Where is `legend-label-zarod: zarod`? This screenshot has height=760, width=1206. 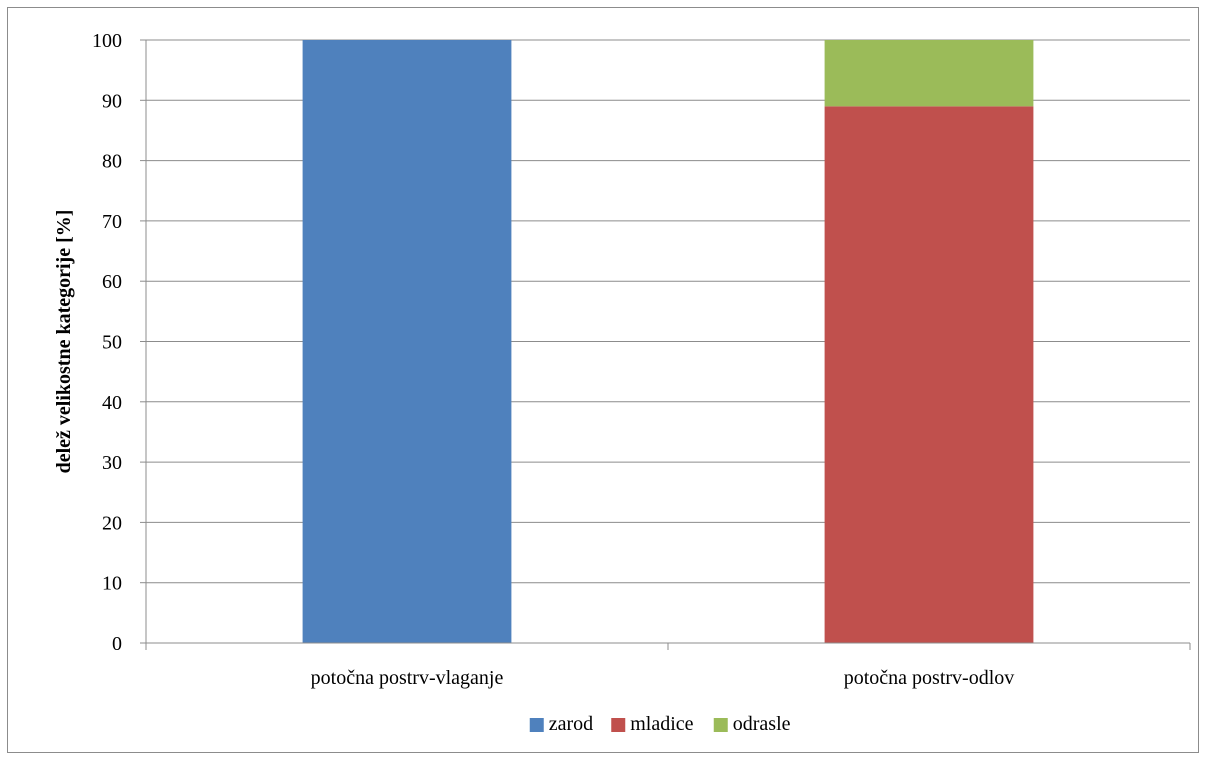 legend-label-zarod: zarod is located at coordinates (571, 724).